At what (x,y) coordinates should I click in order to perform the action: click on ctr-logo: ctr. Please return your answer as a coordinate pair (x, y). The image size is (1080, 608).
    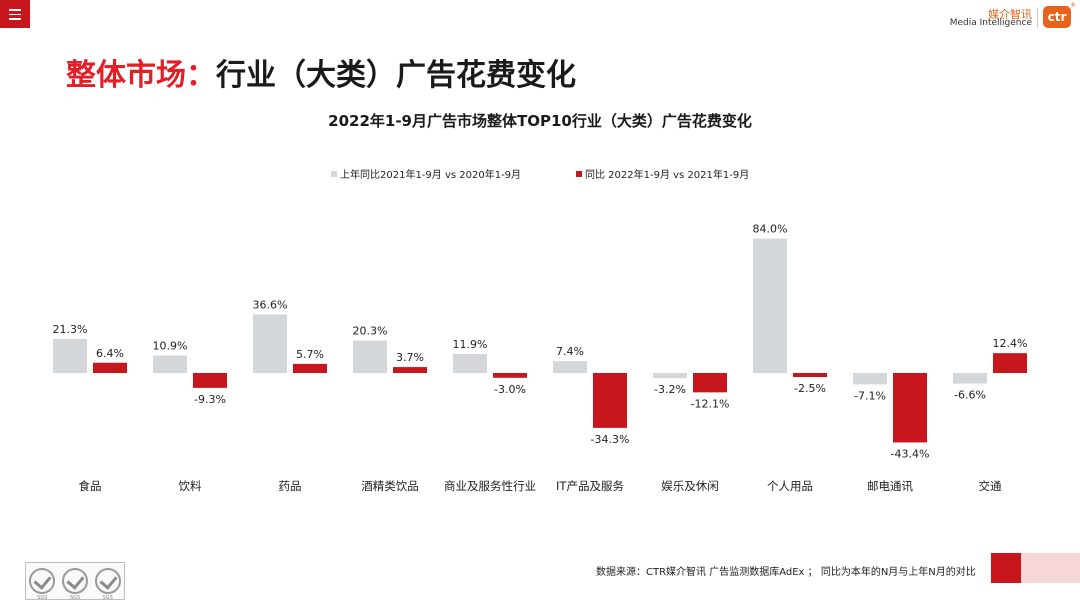
    Looking at the image, I should click on (1057, 17).